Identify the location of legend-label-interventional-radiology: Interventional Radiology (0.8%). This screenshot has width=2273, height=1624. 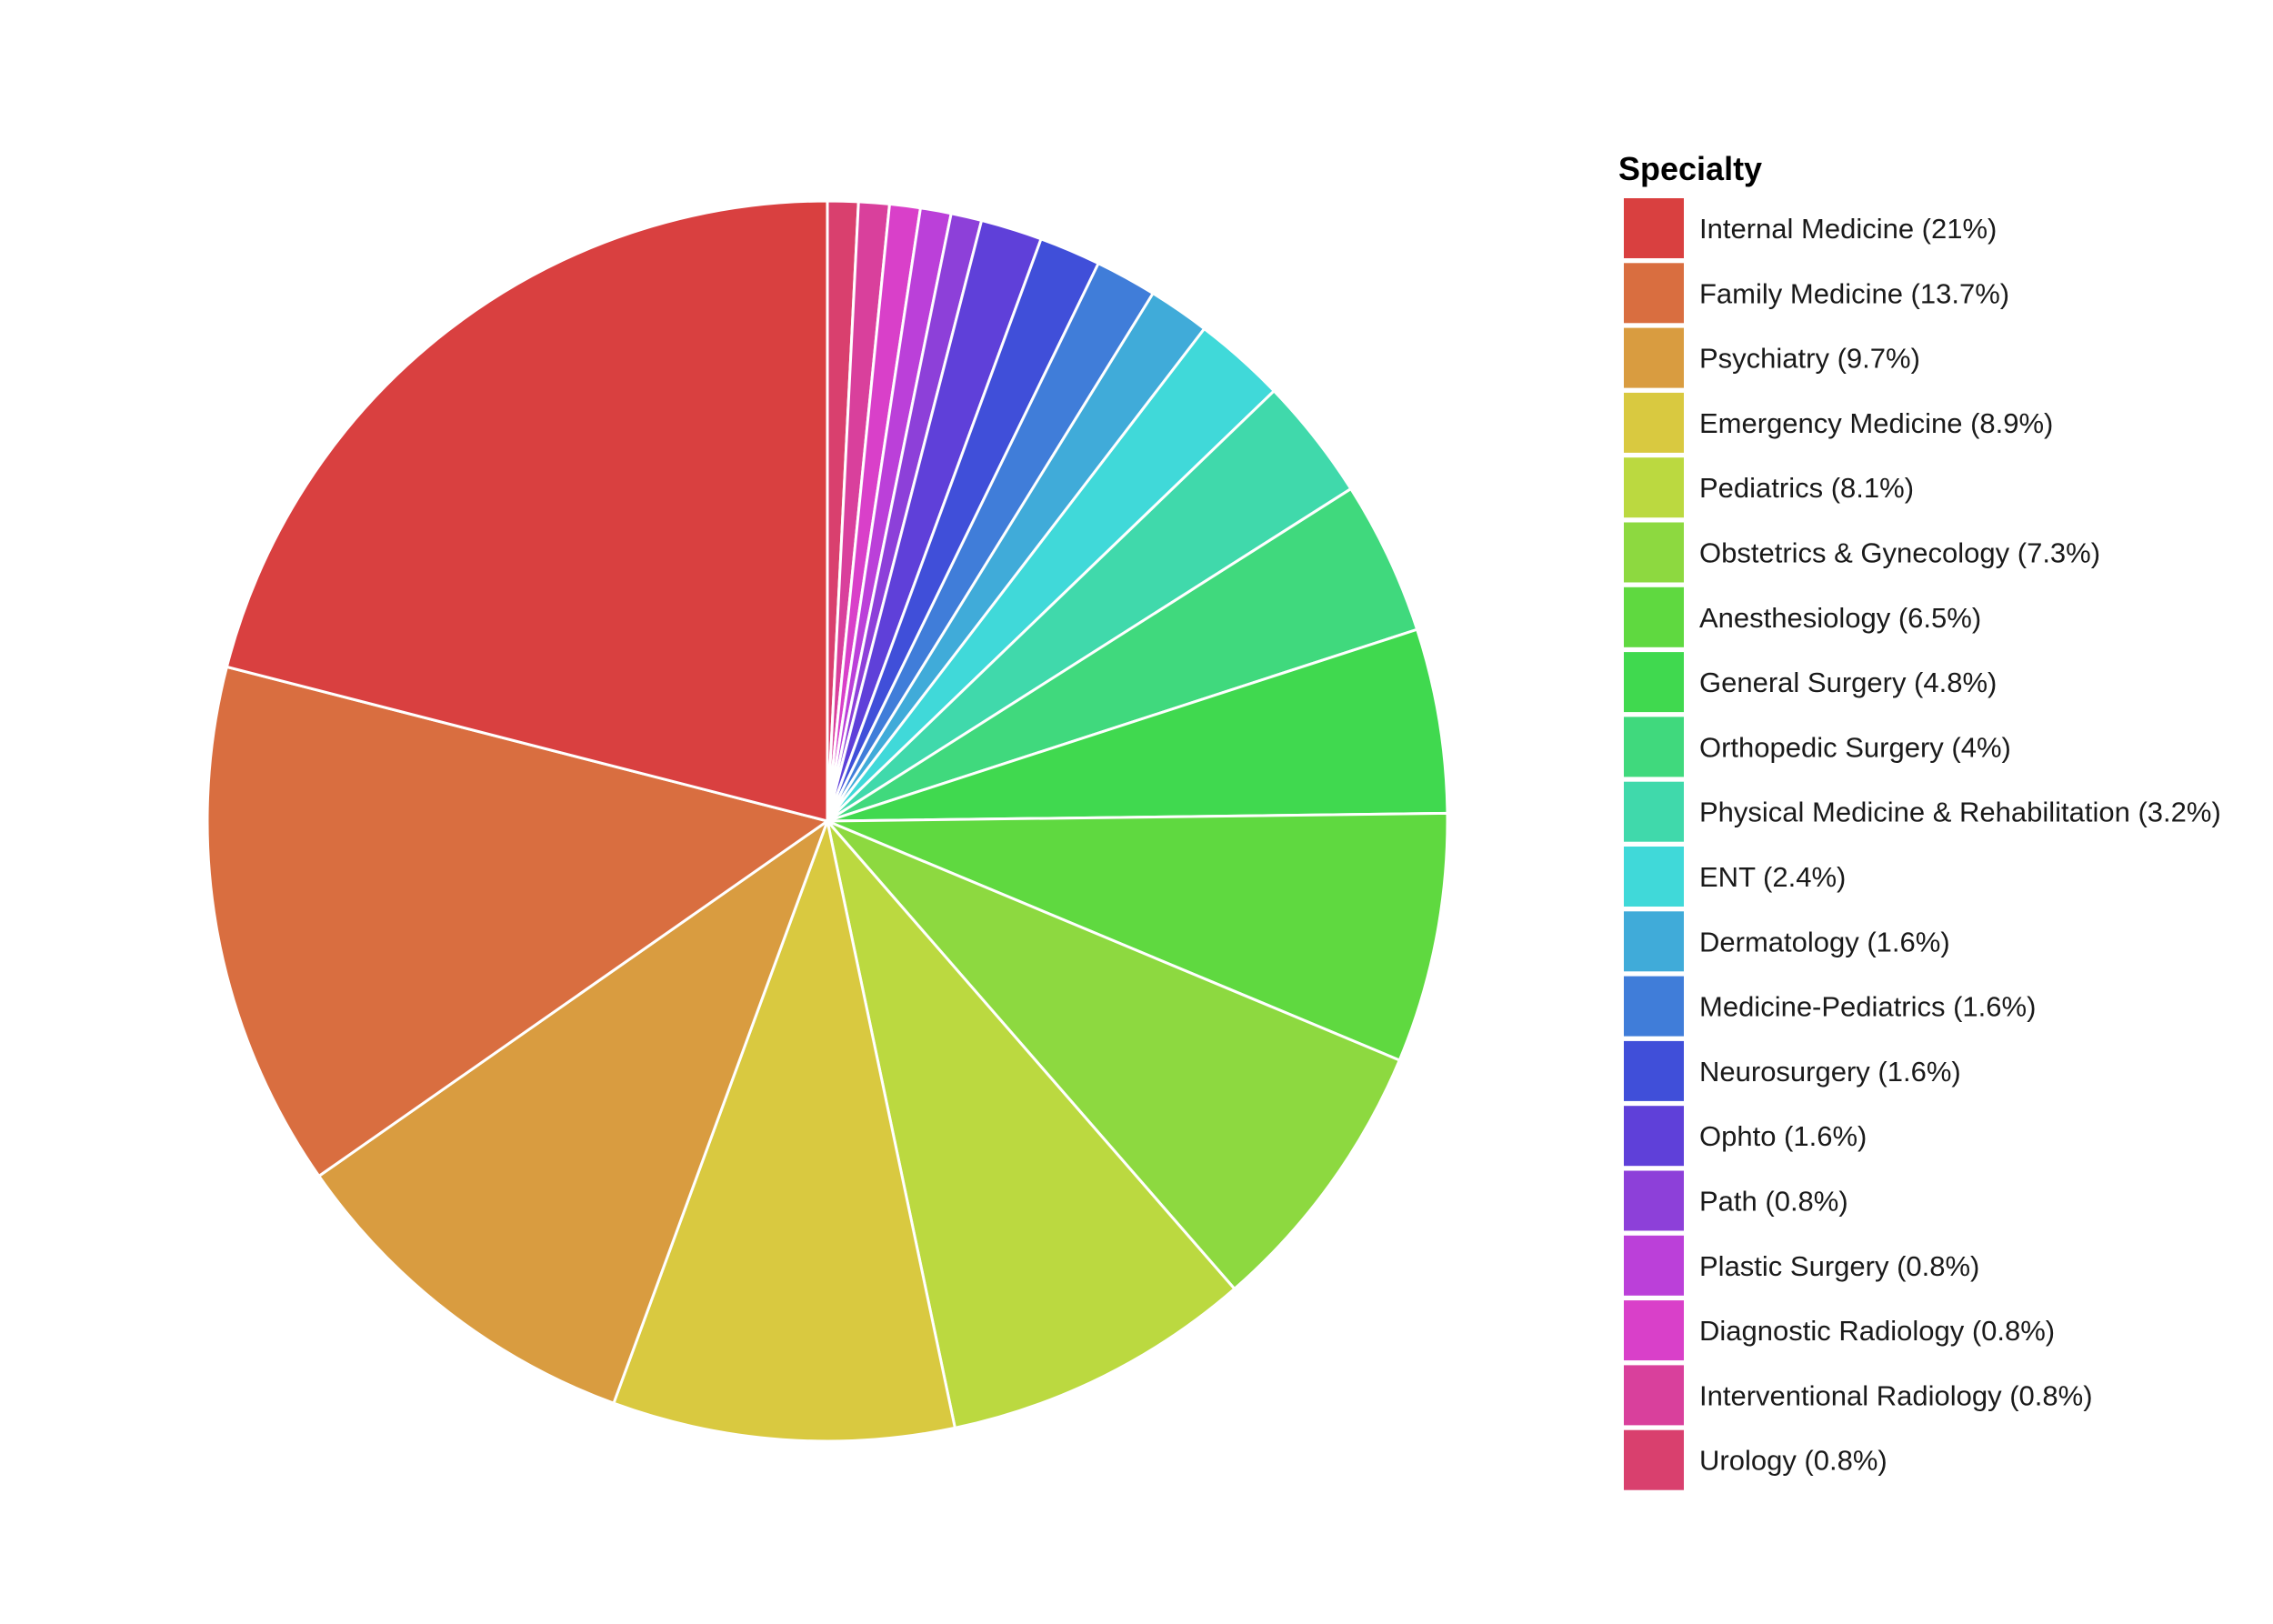
(1896, 1395).